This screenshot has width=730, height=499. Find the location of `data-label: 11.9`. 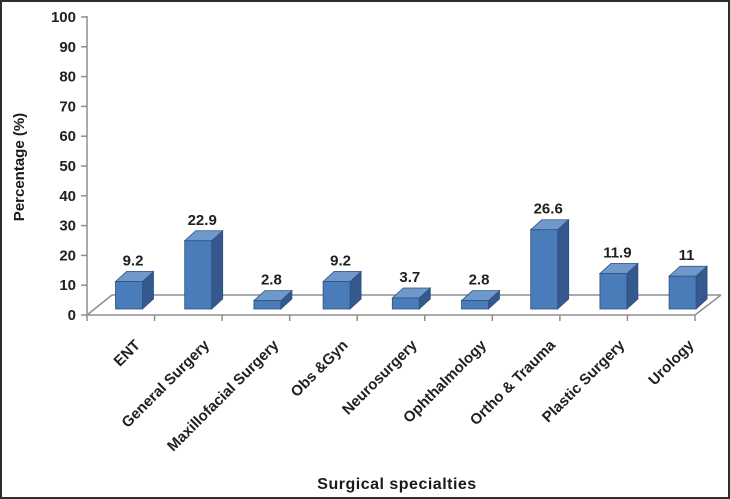

data-label: 11.9 is located at coordinates (617, 253).